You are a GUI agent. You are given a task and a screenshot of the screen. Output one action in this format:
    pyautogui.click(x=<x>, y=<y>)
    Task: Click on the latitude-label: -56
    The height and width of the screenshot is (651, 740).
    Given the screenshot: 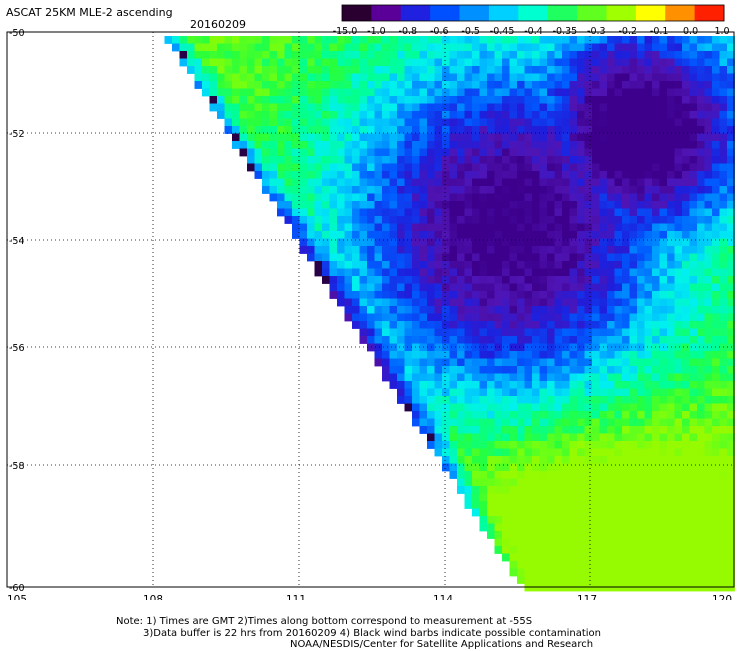 What is the action you would take?
    pyautogui.click(x=17, y=348)
    